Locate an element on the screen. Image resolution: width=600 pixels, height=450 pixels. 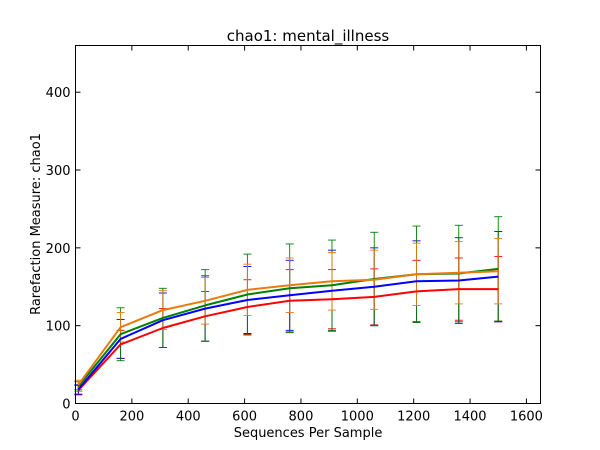
y-axis-title: Rarefaction Measure: chao1 is located at coordinates (36, 224).